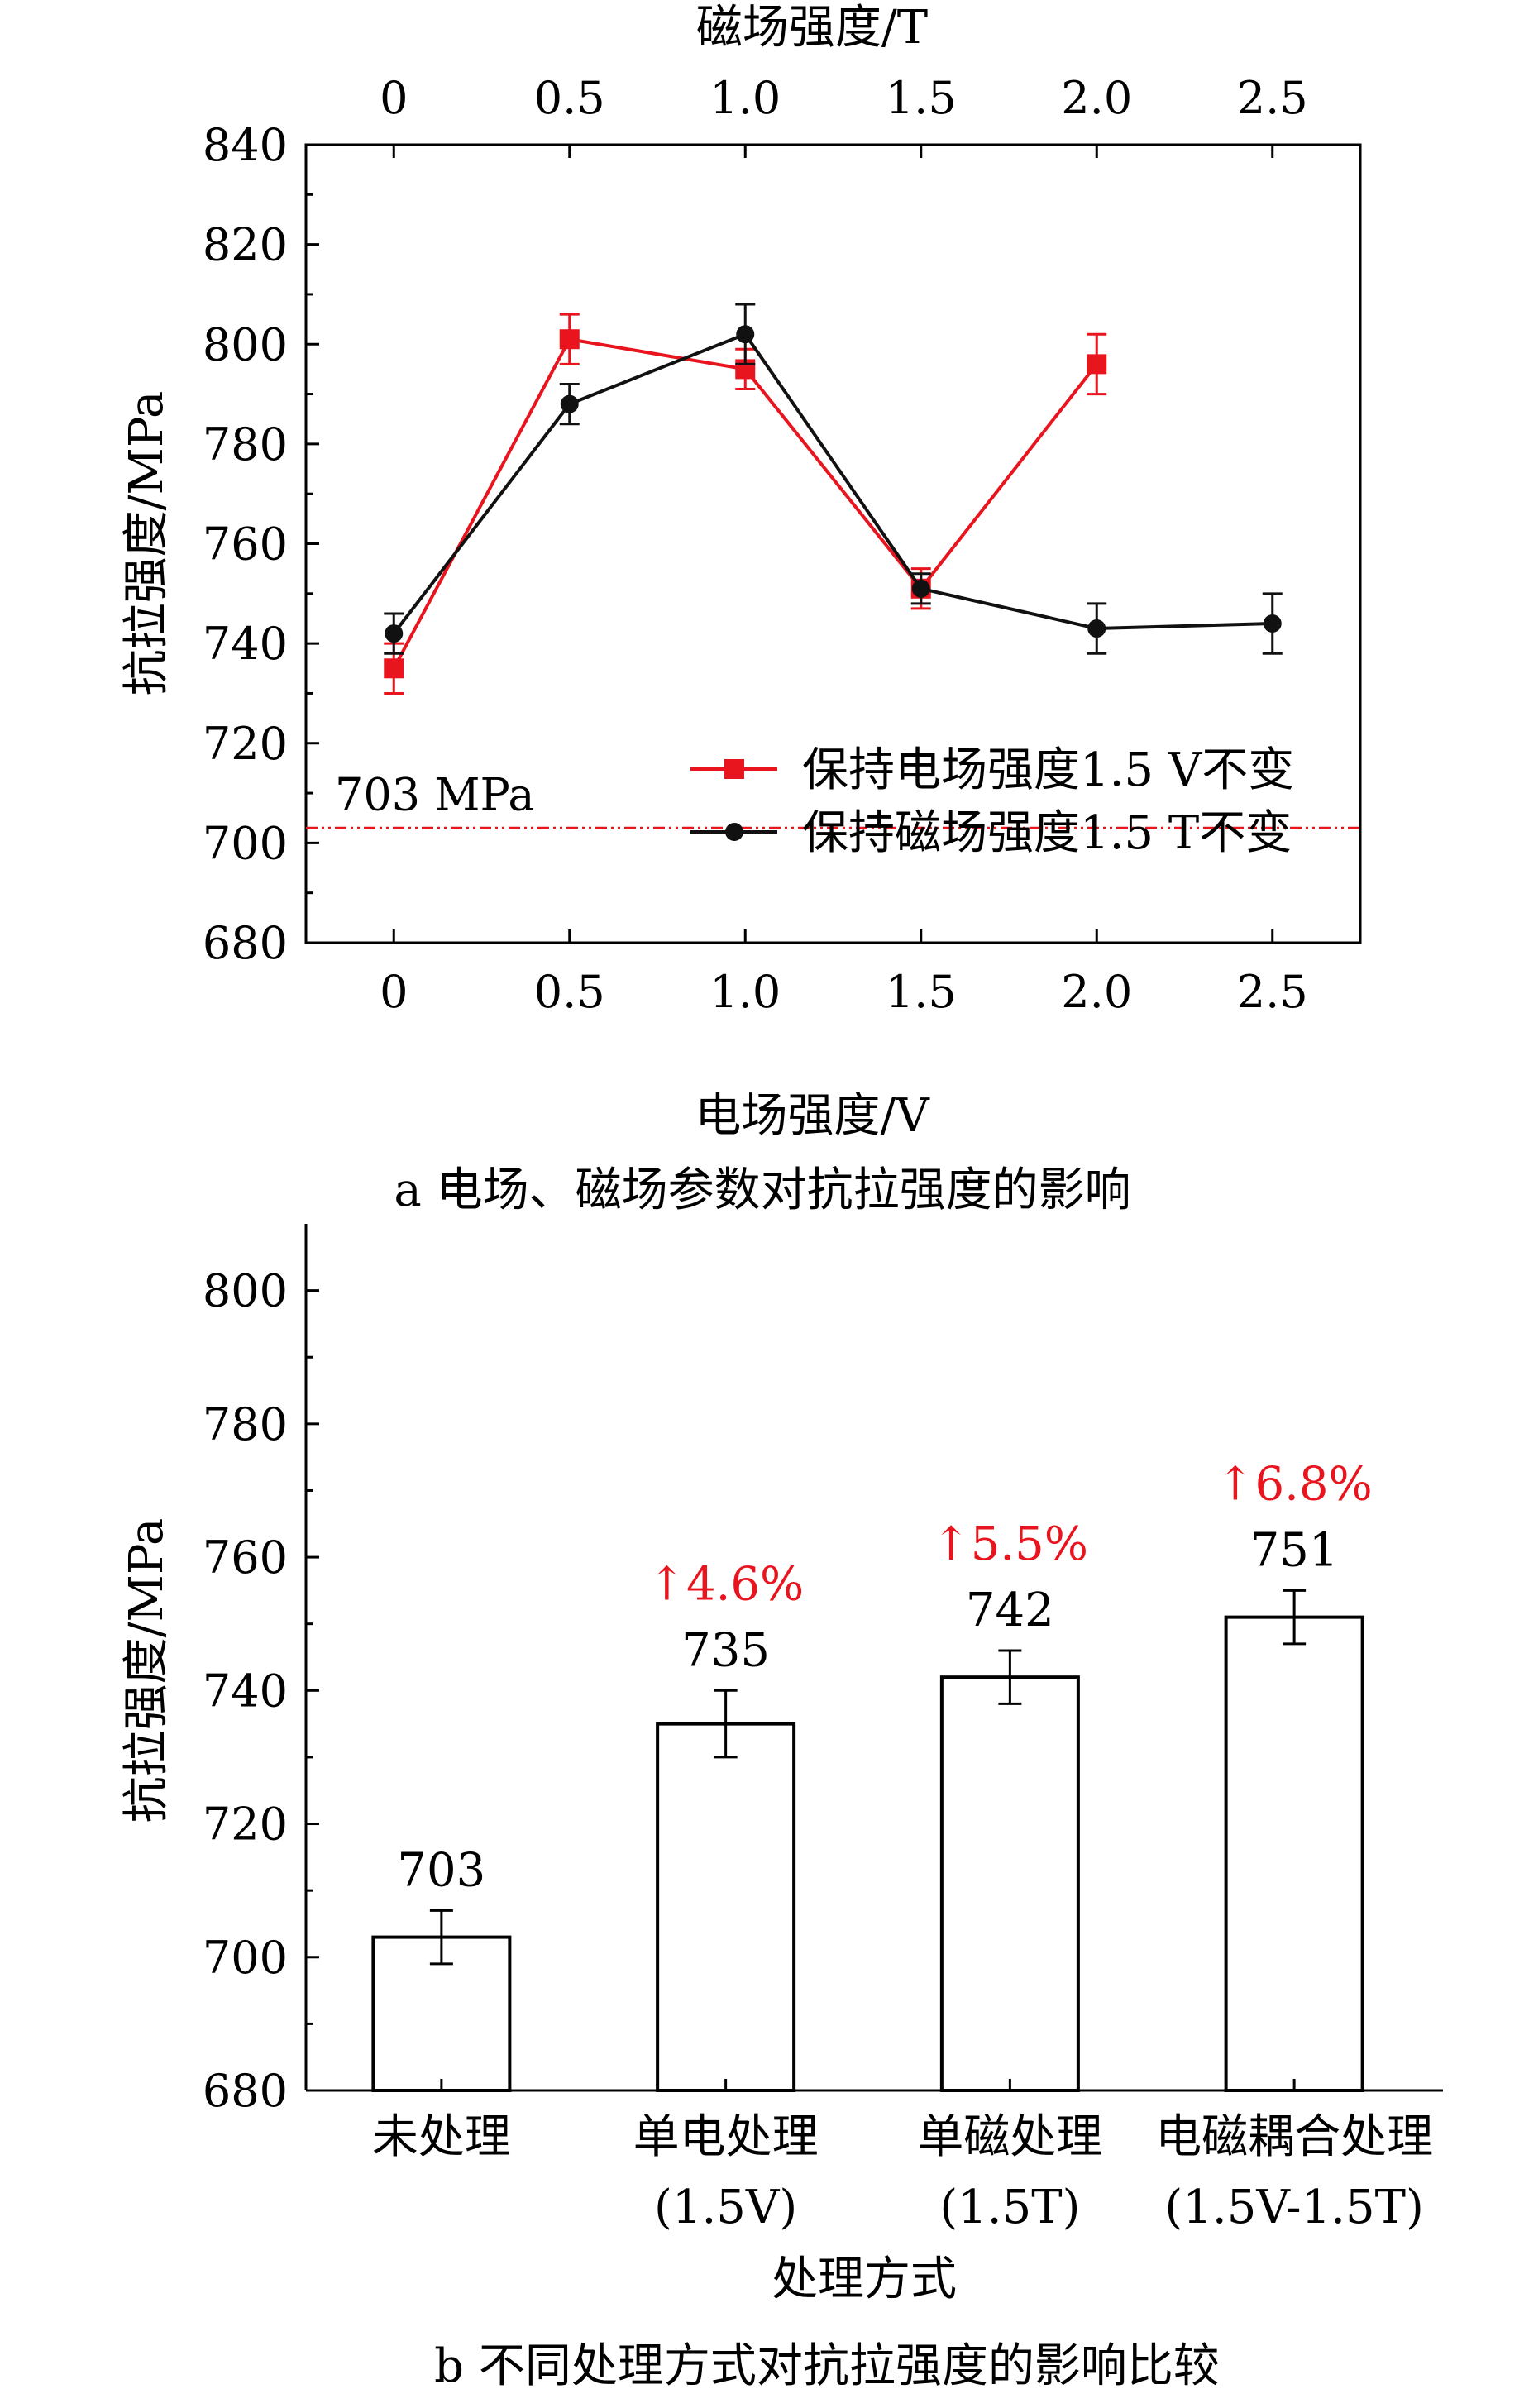 The image size is (1524, 2408). I want to click on series-line, so click(832, 483).